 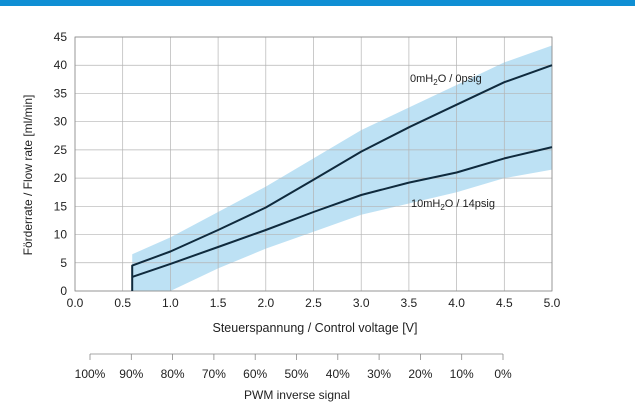 What do you see at coordinates (361, 303) in the screenshot?
I see `x-tick-label: 3.0` at bounding box center [361, 303].